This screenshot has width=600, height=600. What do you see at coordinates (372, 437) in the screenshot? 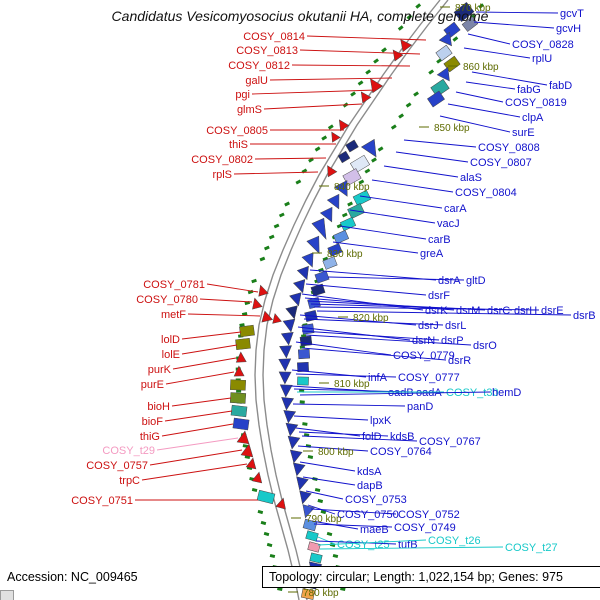
I see `gene-label: folD` at bounding box center [372, 437].